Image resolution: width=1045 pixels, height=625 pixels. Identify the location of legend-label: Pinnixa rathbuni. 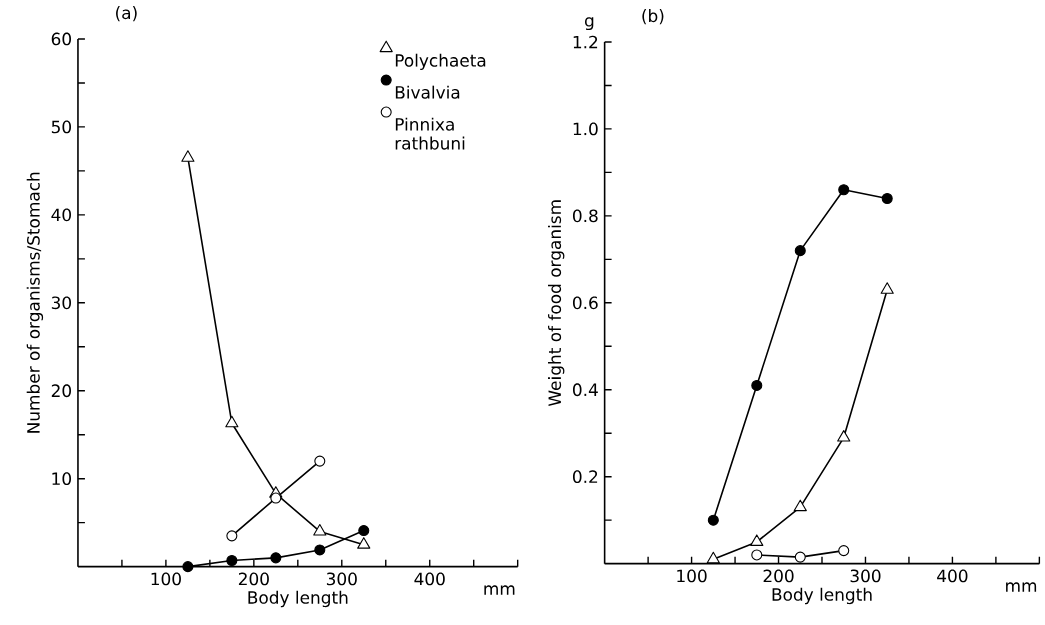
(430, 133).